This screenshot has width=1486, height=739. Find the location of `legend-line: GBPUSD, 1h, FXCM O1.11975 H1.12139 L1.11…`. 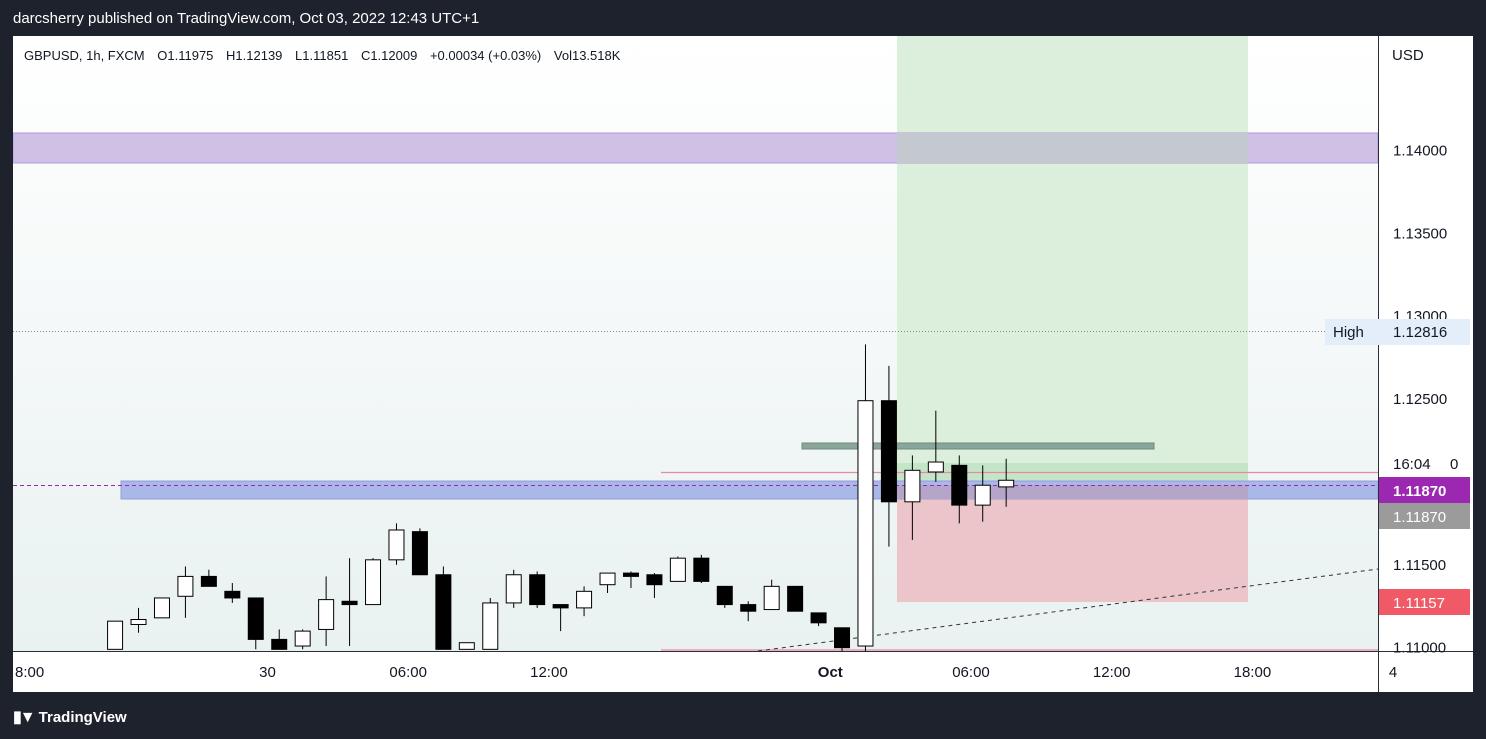

legend-line: GBPUSD, 1h, FXCM O1.11975 H1.12139 L1.11… is located at coordinates (322, 55).